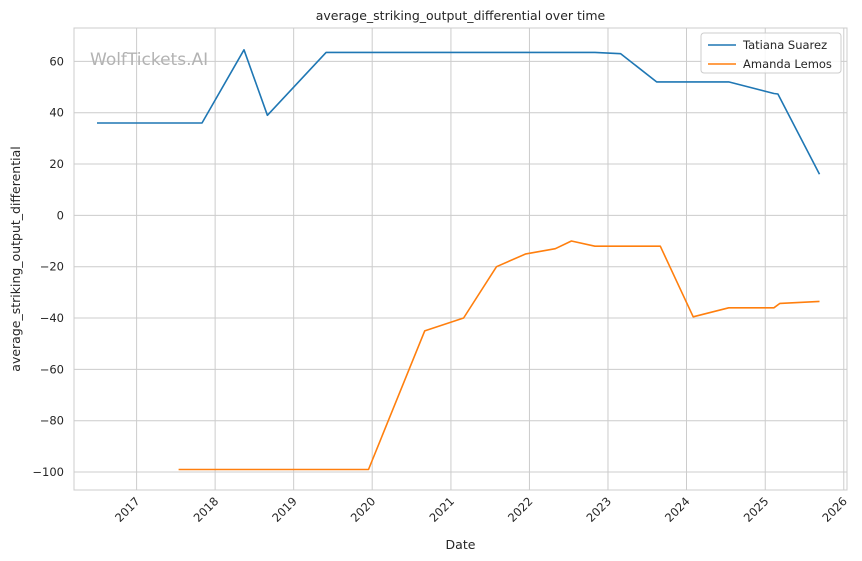  What do you see at coordinates (52, 267) in the screenshot?
I see `y-tick-label-4: −20` at bounding box center [52, 267].